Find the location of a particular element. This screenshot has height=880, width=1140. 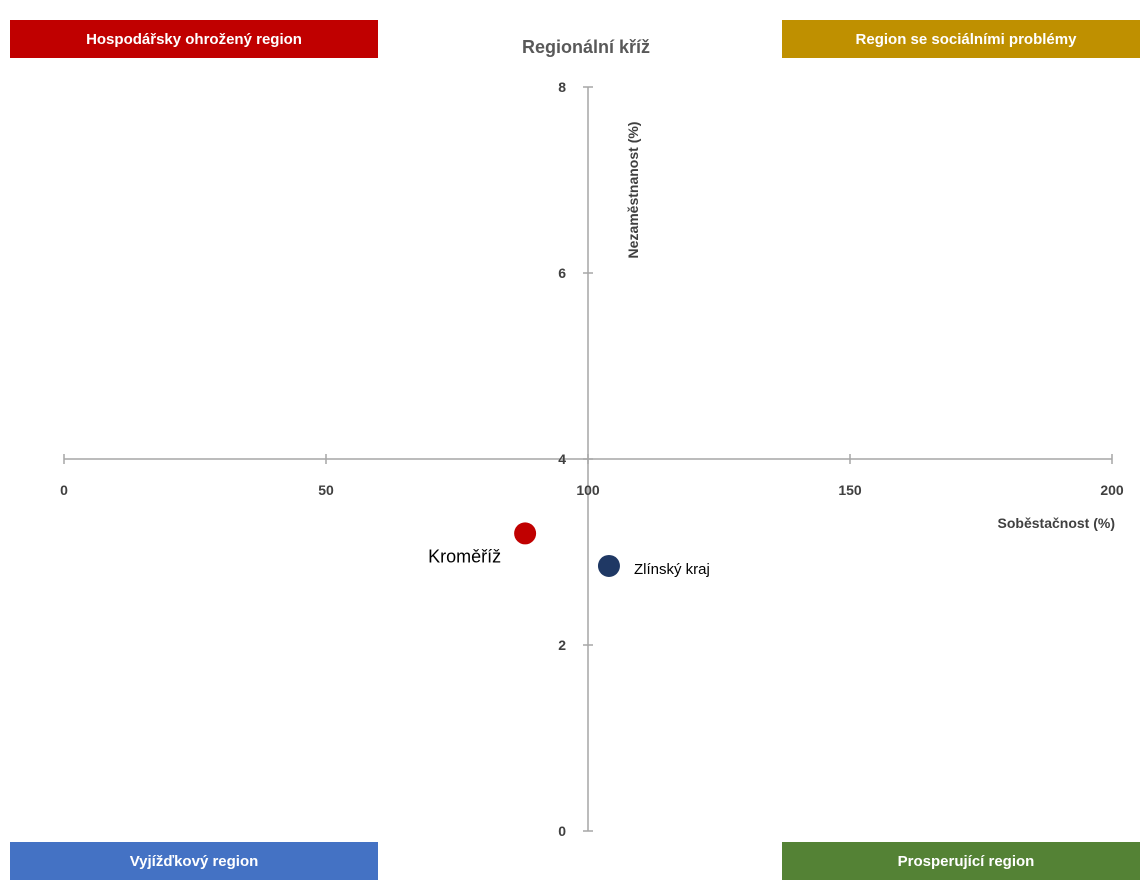

chart-title: Regionální kříž is located at coordinates (586, 47).